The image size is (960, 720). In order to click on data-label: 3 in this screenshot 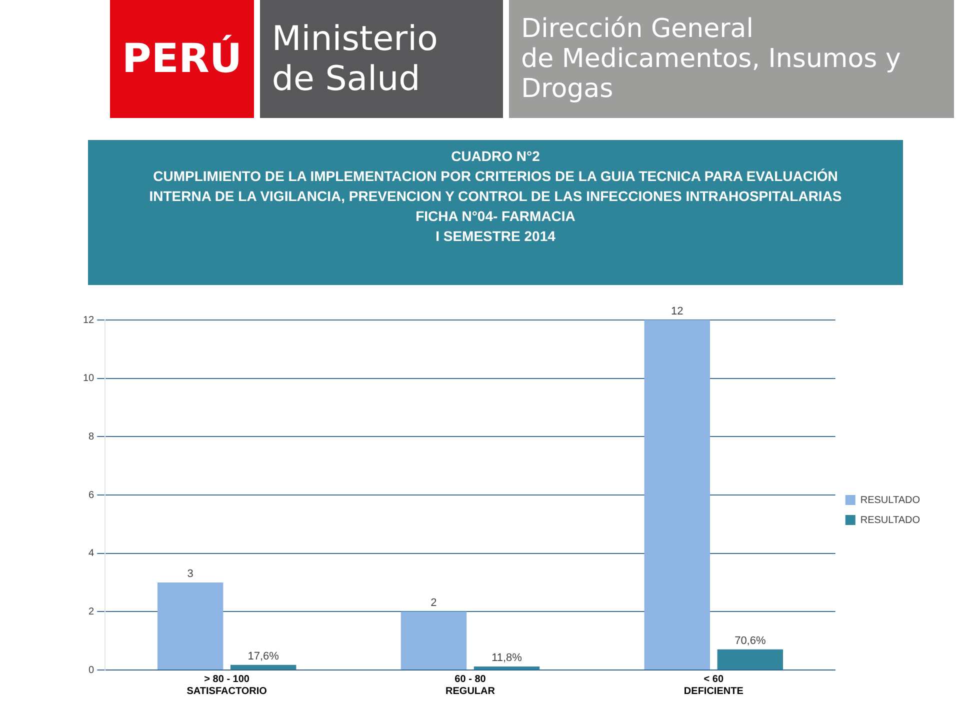, I will do `click(190, 574)`.